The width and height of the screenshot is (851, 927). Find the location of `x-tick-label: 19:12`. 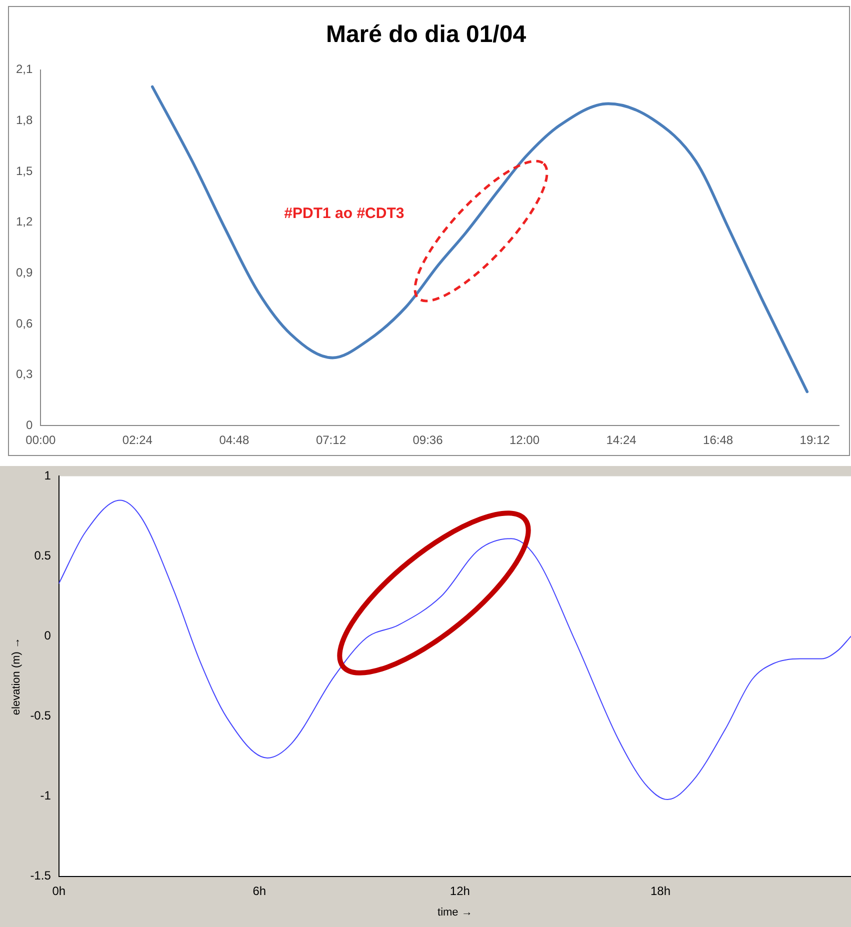

x-tick-label: 19:12 is located at coordinates (815, 440).